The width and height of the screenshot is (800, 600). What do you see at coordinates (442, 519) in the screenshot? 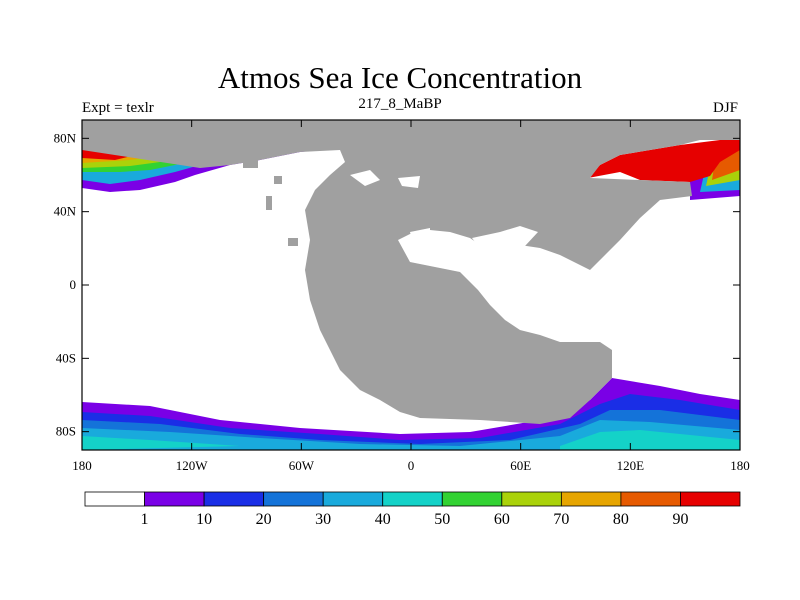
I see `colorbar-label: 50` at bounding box center [442, 519].